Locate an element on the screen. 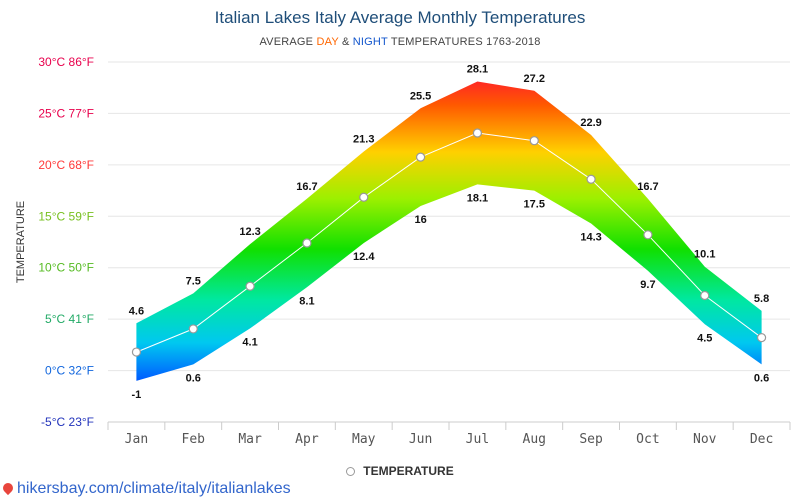 The image size is (800, 500). subtitle-suffix: TEMPERATURES 1763-2018 is located at coordinates (464, 42).